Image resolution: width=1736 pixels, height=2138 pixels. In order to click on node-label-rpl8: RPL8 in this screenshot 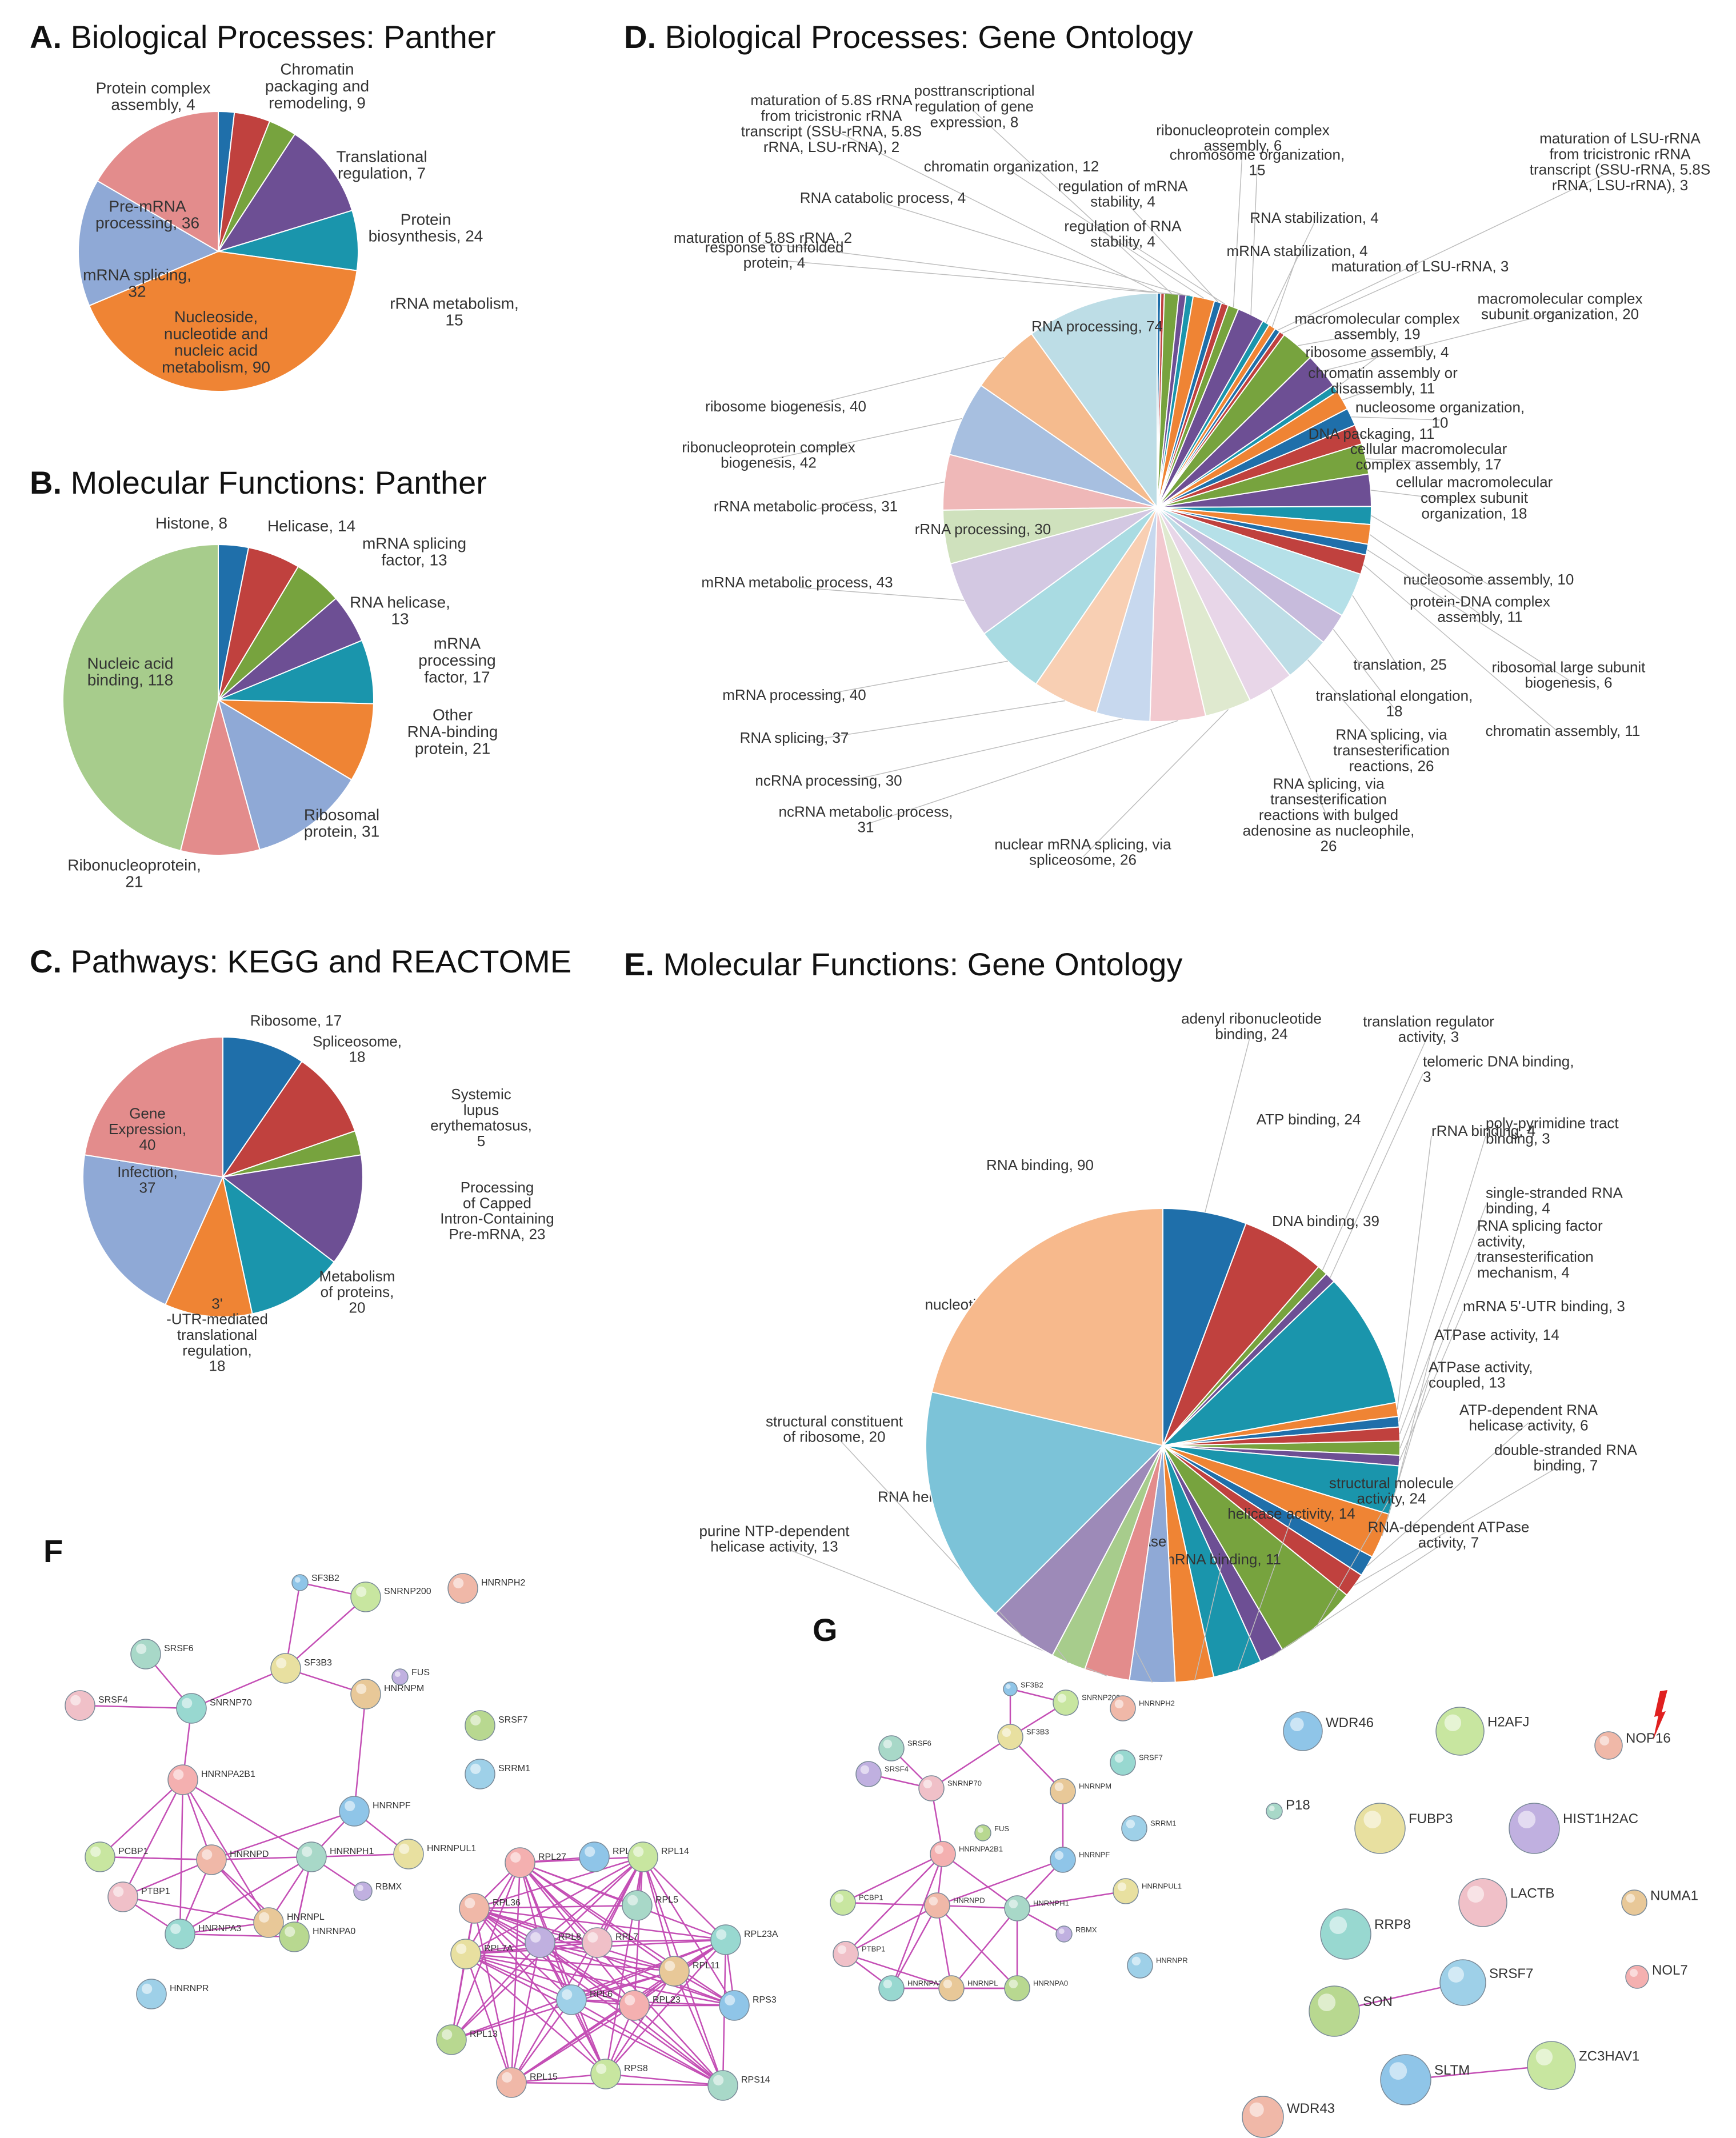, I will do `click(569, 1937)`.